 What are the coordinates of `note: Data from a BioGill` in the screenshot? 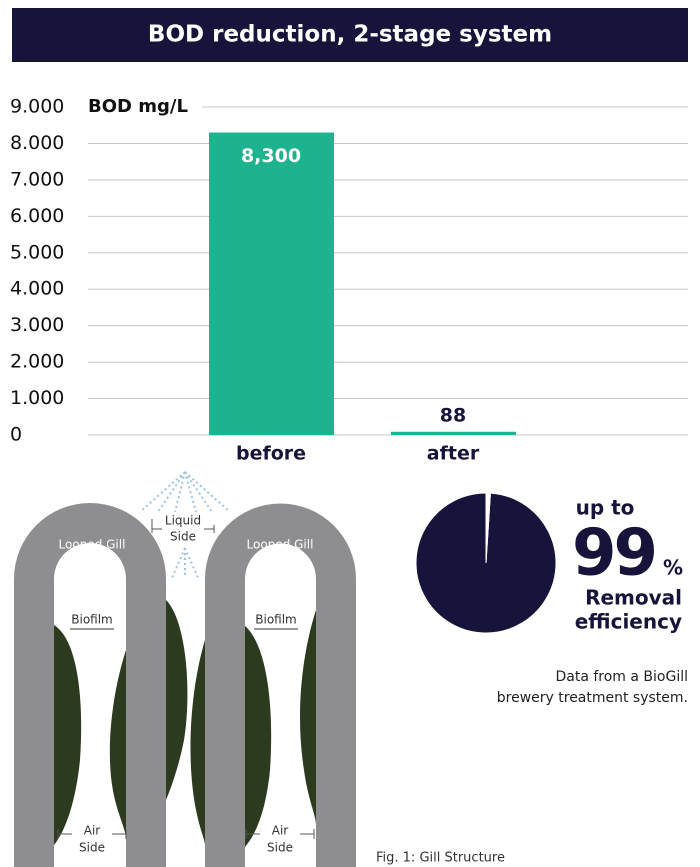 It's located at (621, 677).